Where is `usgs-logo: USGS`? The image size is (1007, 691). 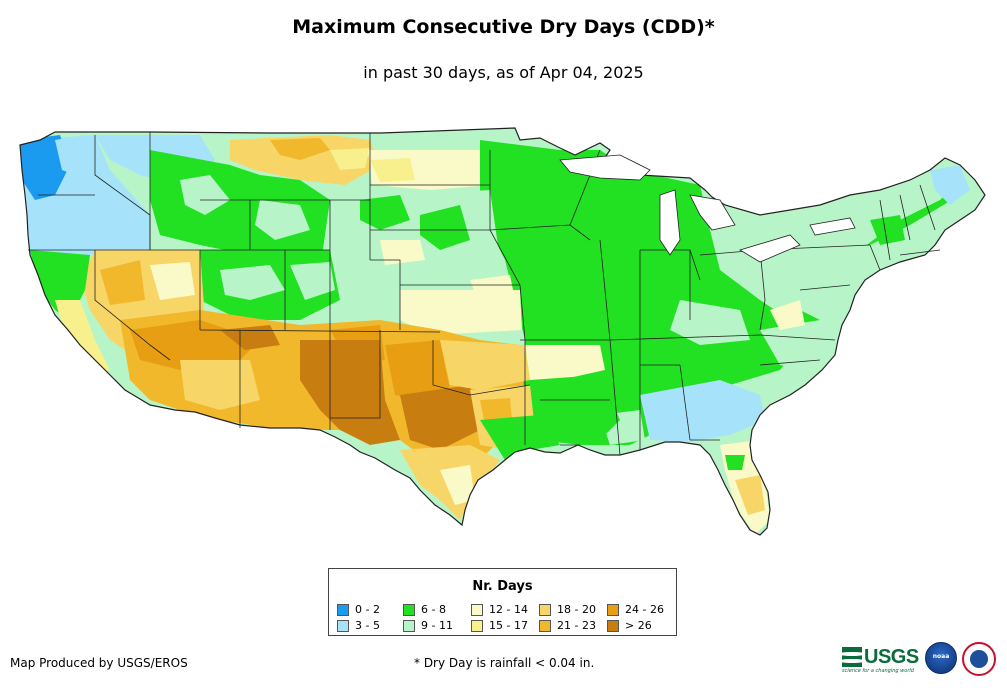
usgs-logo: USGS is located at coordinates (880, 657).